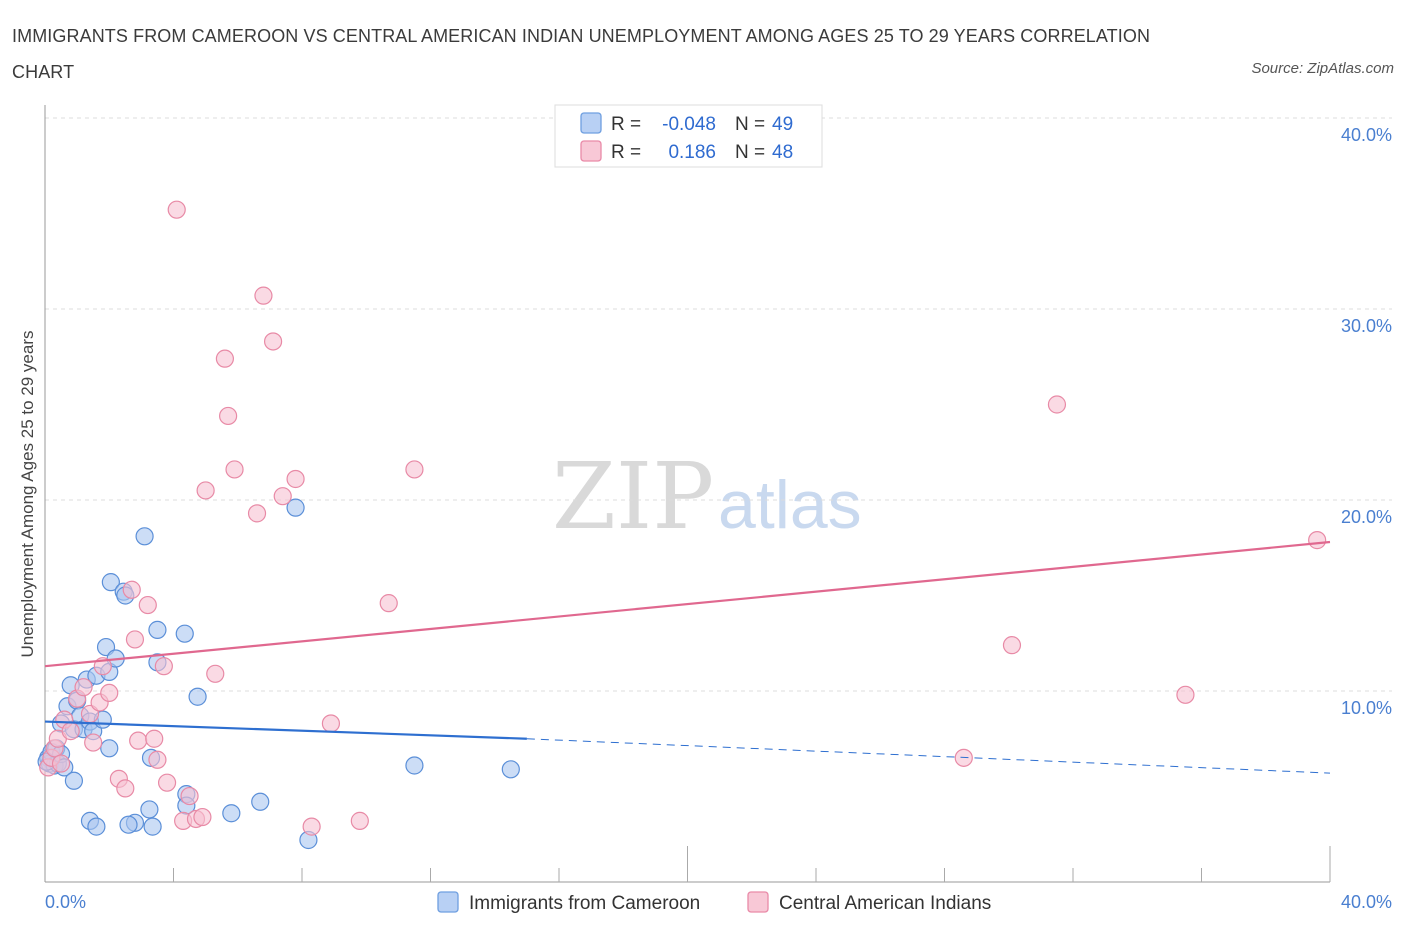 This screenshot has height=930, width=1406. What do you see at coordinates (687, 604) in the screenshot?
I see `trend-line-central-american` at bounding box center [687, 604].